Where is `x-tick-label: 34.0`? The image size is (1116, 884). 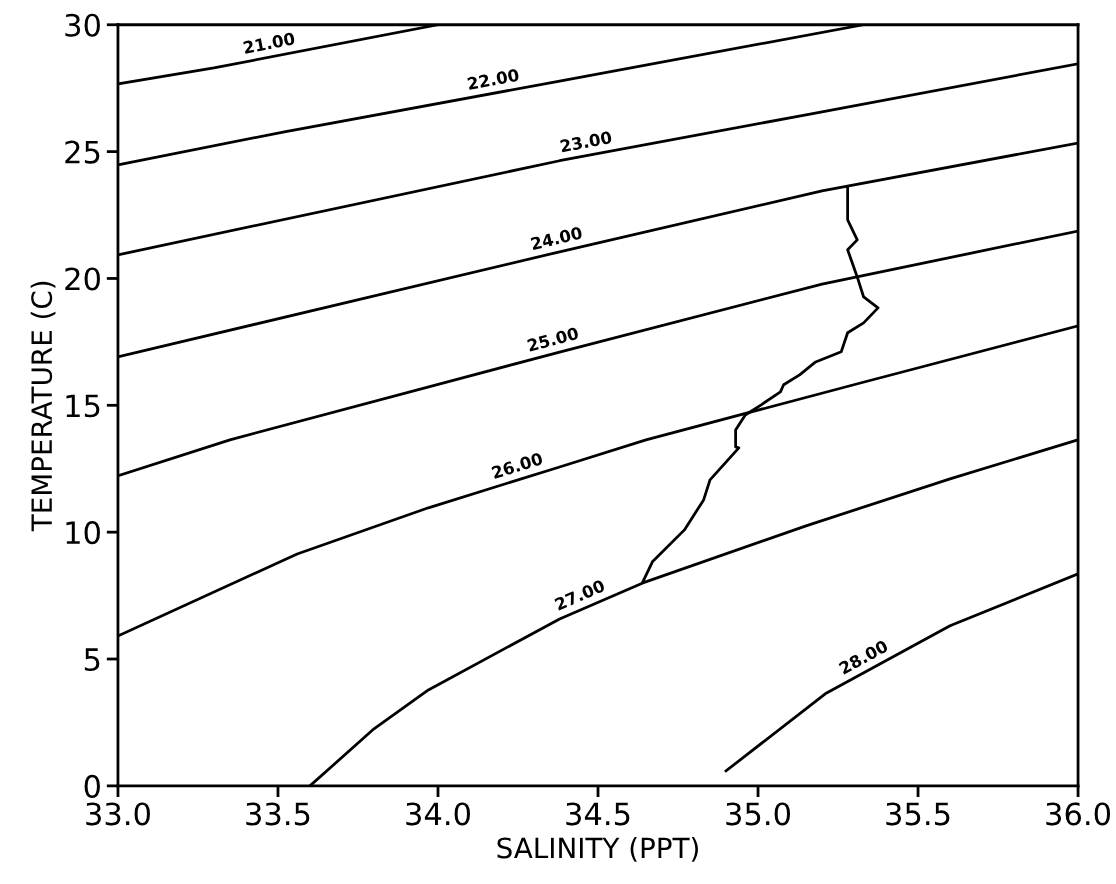 x-tick-label: 34.0 is located at coordinates (438, 814).